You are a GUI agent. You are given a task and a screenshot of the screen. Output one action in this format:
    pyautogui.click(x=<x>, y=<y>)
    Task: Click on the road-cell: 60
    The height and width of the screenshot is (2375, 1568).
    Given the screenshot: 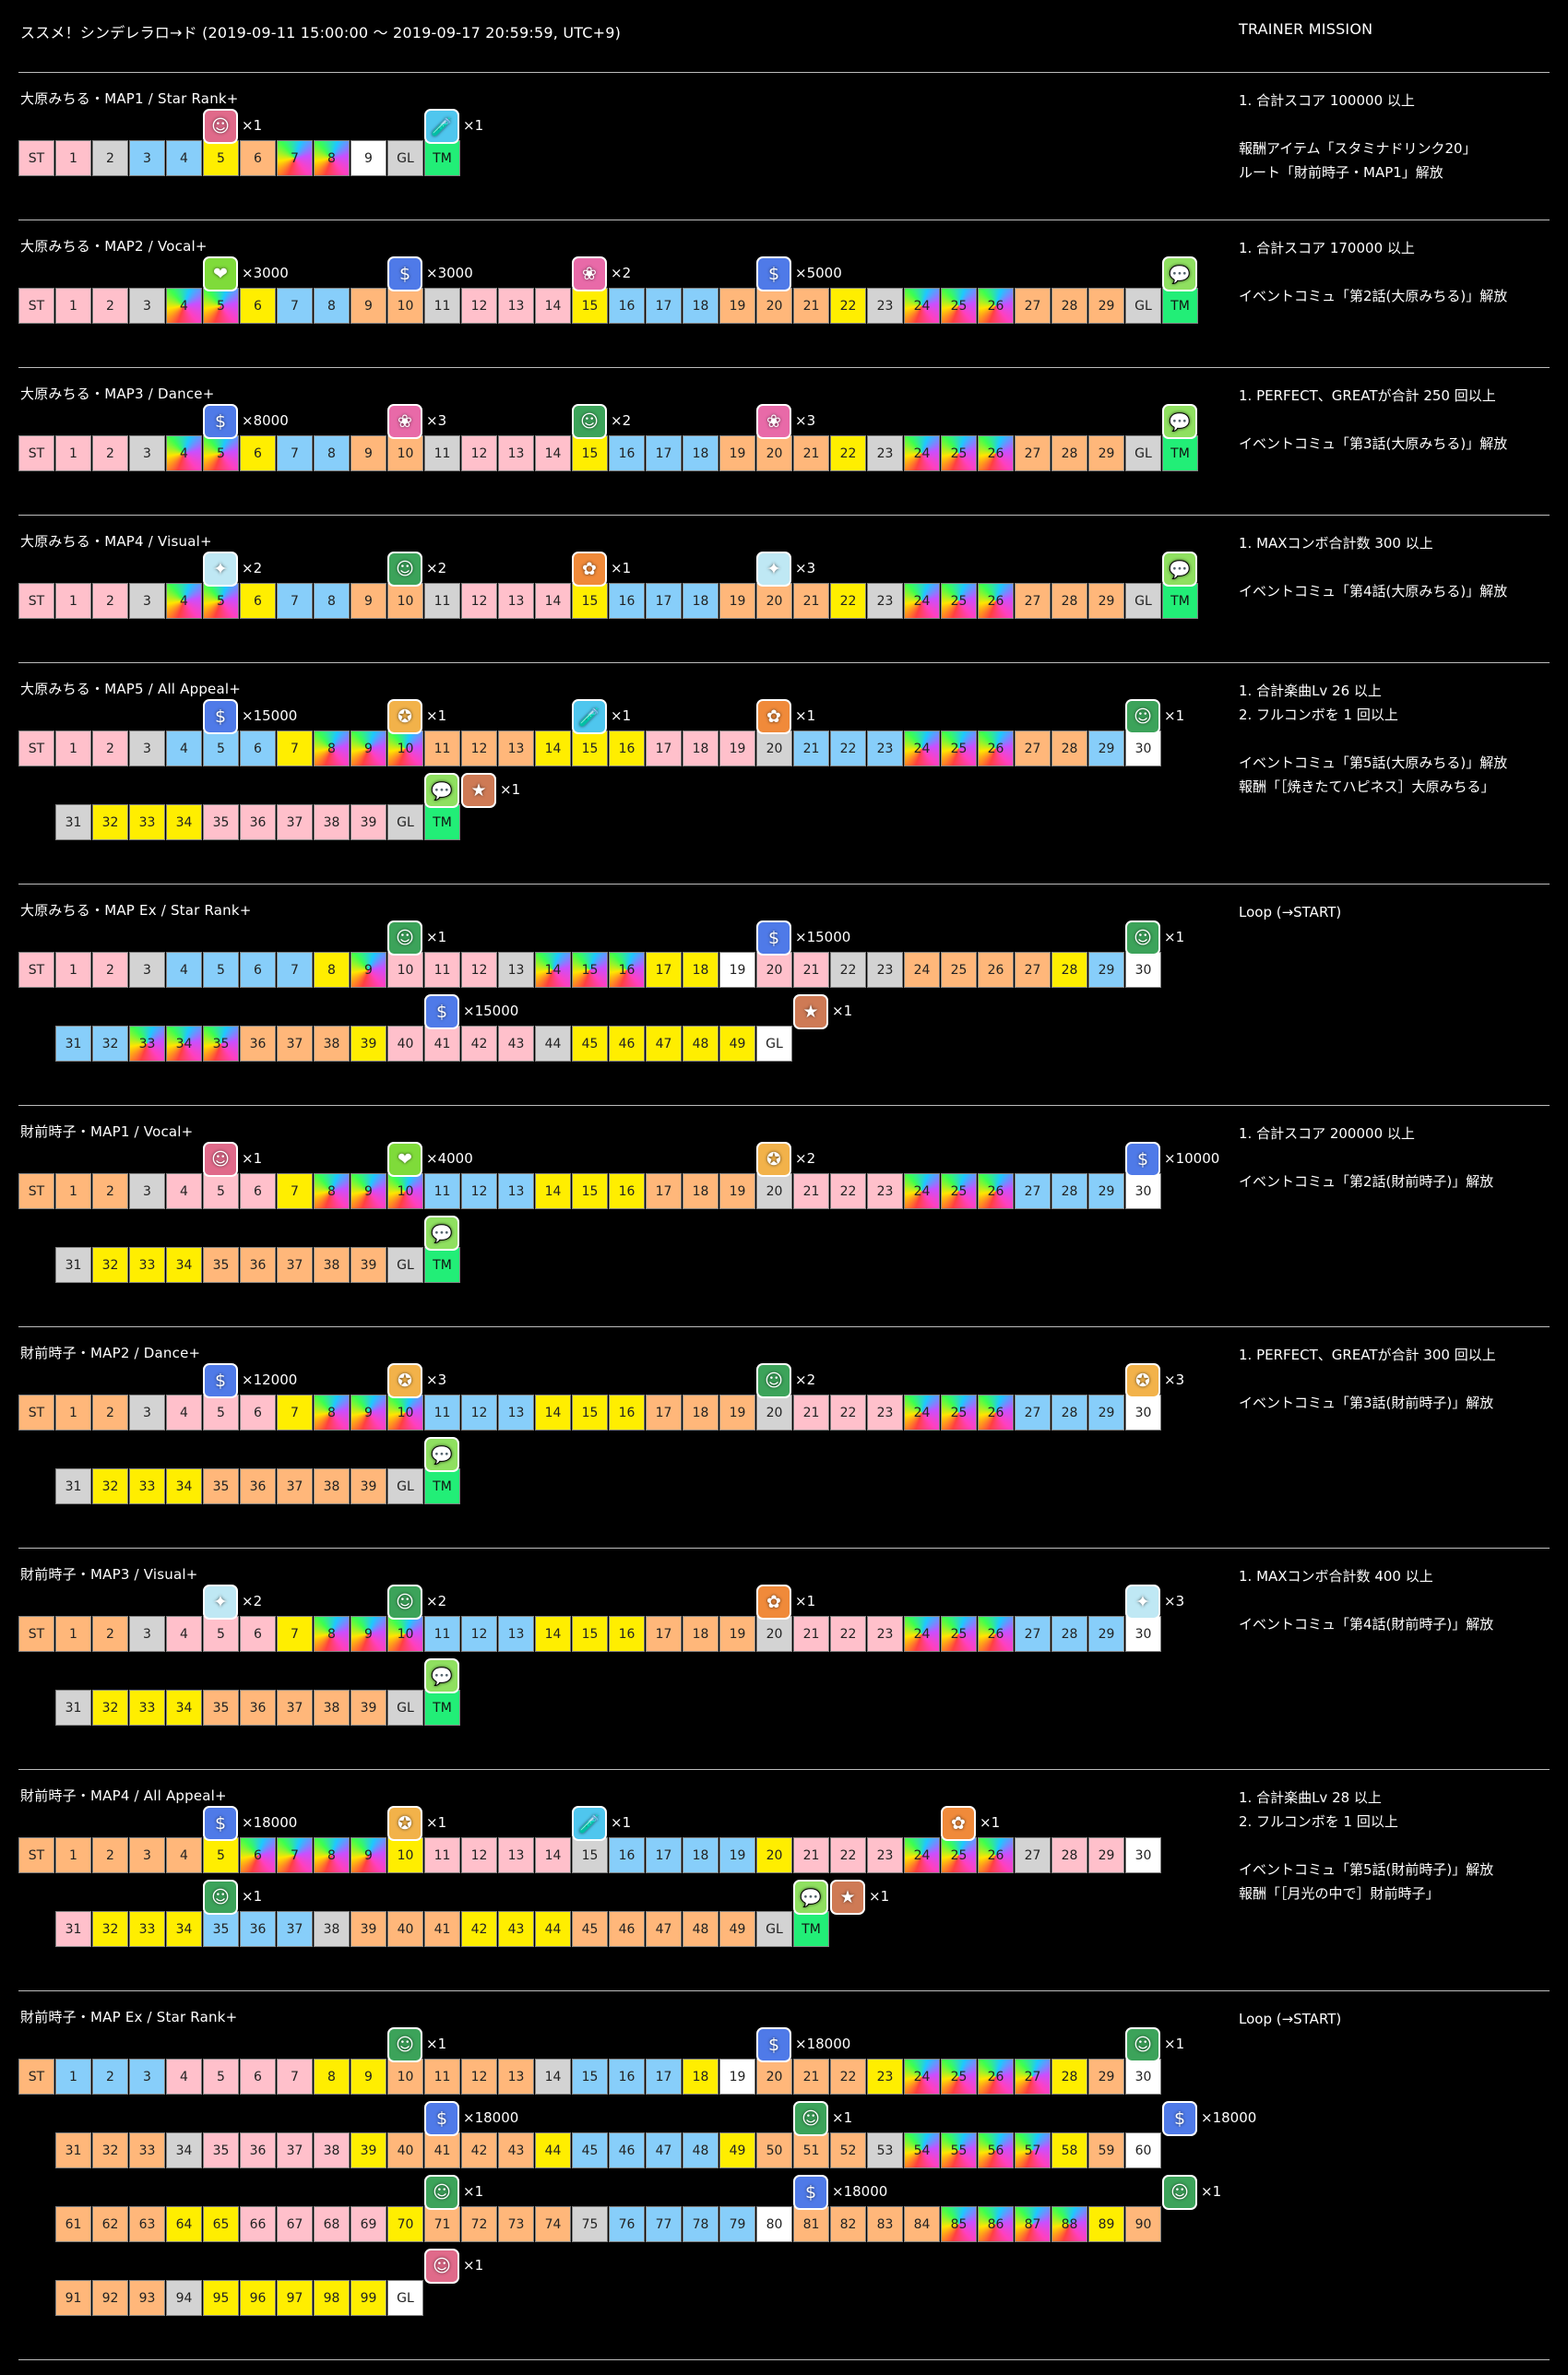 What is the action you would take?
    pyautogui.click(x=1143, y=2150)
    